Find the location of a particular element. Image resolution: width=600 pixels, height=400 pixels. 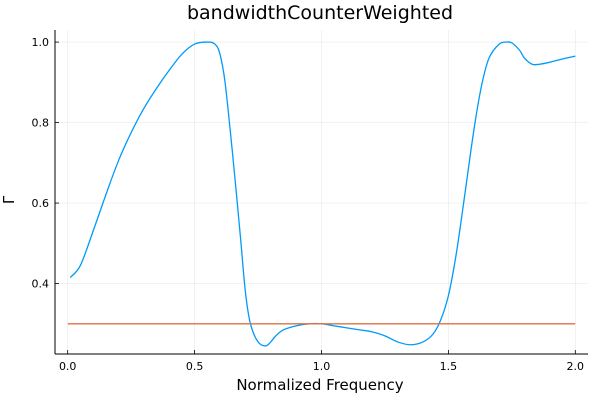

x-tick-label: 0.5 is located at coordinates (195, 366).